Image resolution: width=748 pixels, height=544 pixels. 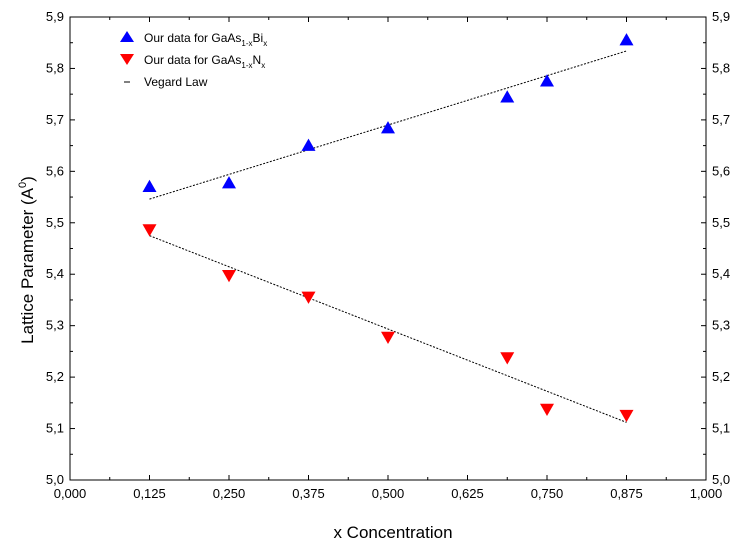 I want to click on legend-marker-gaasn, so click(x=127, y=59).